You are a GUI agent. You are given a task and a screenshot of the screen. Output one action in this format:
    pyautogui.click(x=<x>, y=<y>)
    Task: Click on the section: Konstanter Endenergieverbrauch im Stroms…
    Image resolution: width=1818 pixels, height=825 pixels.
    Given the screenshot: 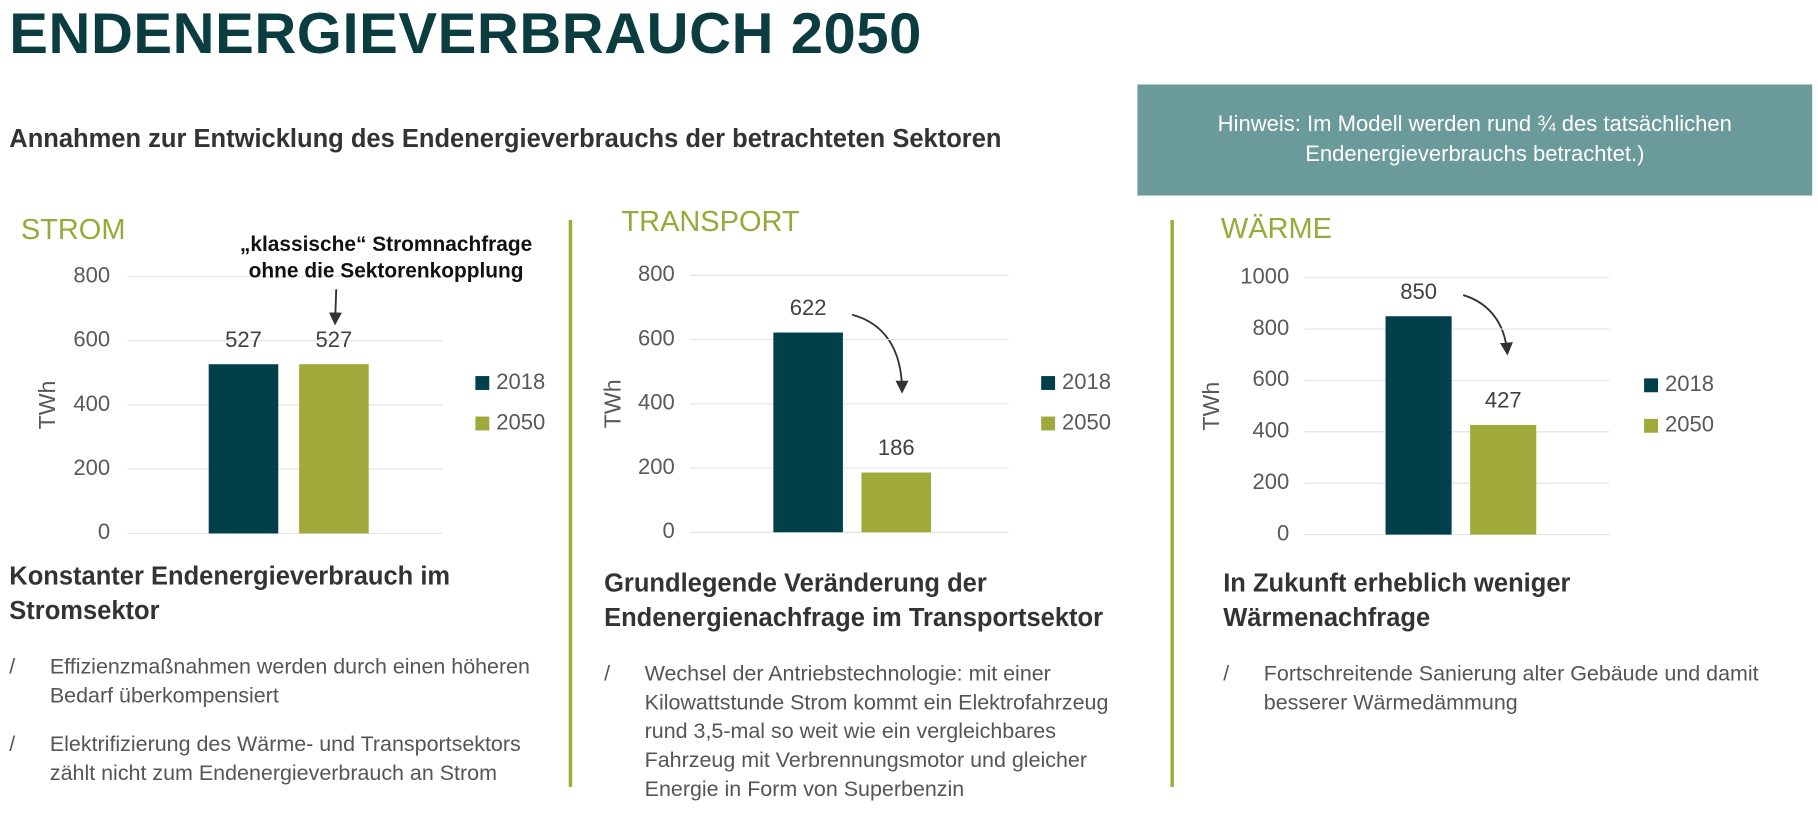 What is the action you would take?
    pyautogui.click(x=281, y=683)
    